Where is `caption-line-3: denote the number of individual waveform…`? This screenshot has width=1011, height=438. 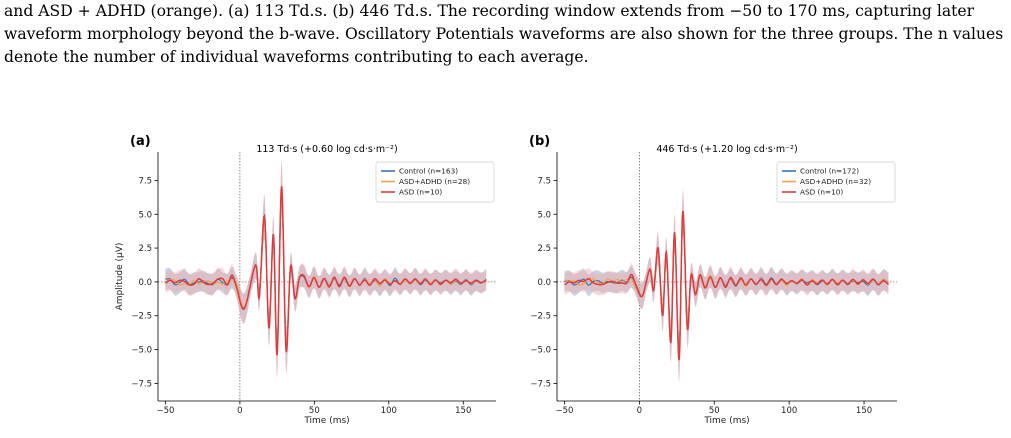 caption-line-3: denote the number of individual waveform… is located at coordinates (296, 57).